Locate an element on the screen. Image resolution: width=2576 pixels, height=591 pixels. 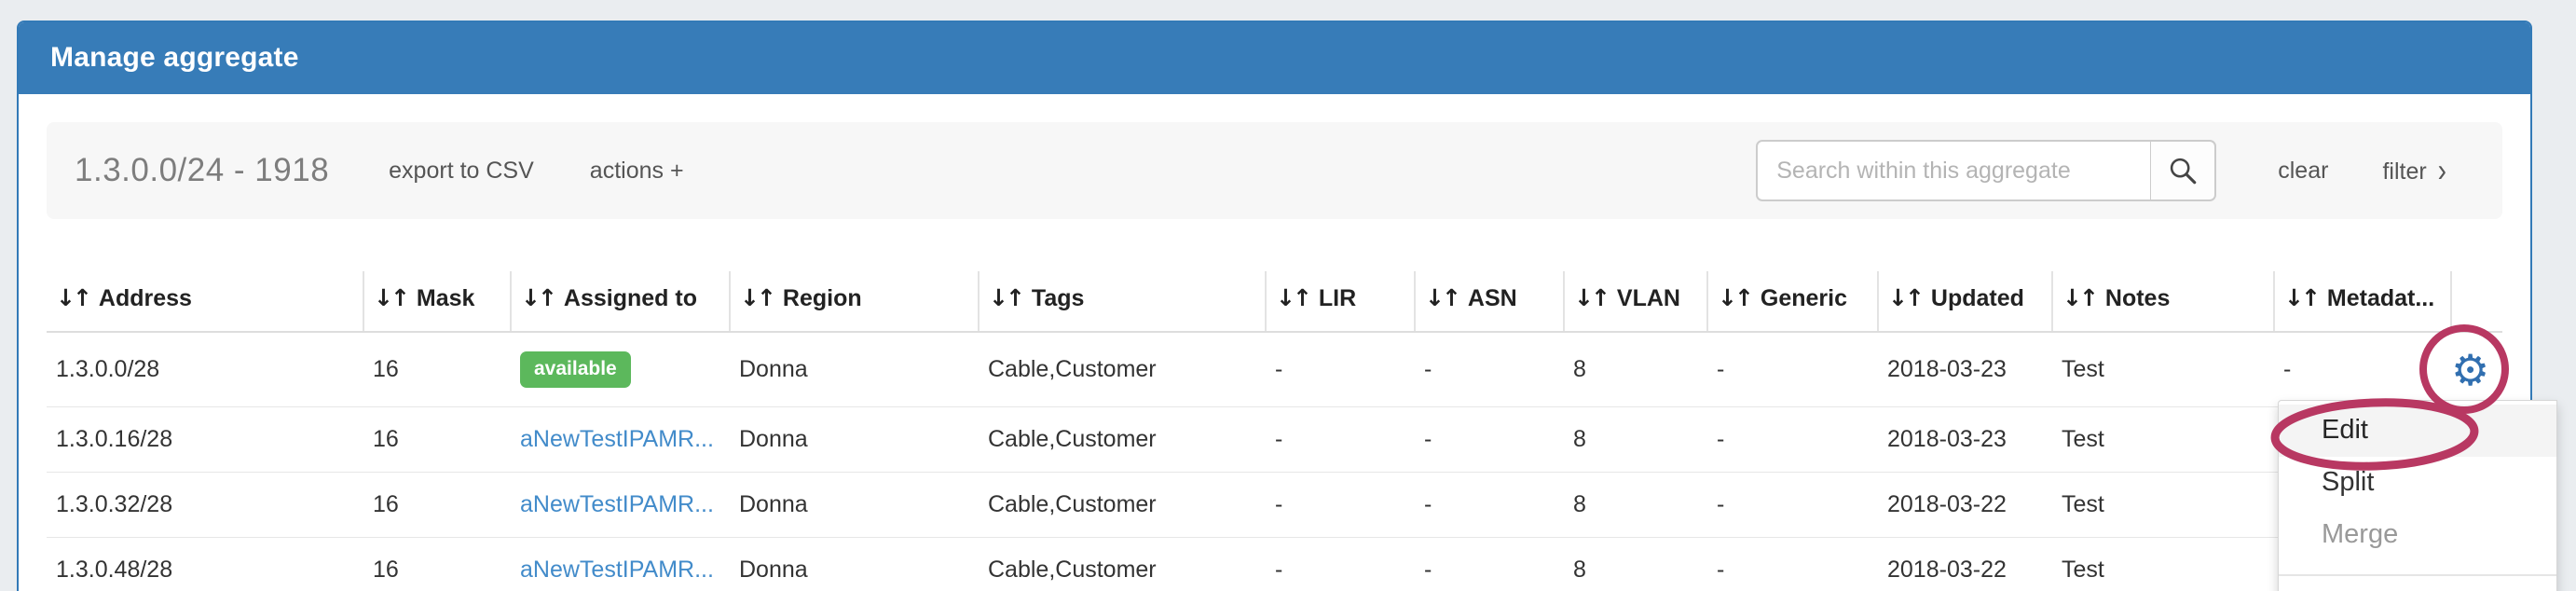
chevron-right-icon: › is located at coordinates (2441, 170).